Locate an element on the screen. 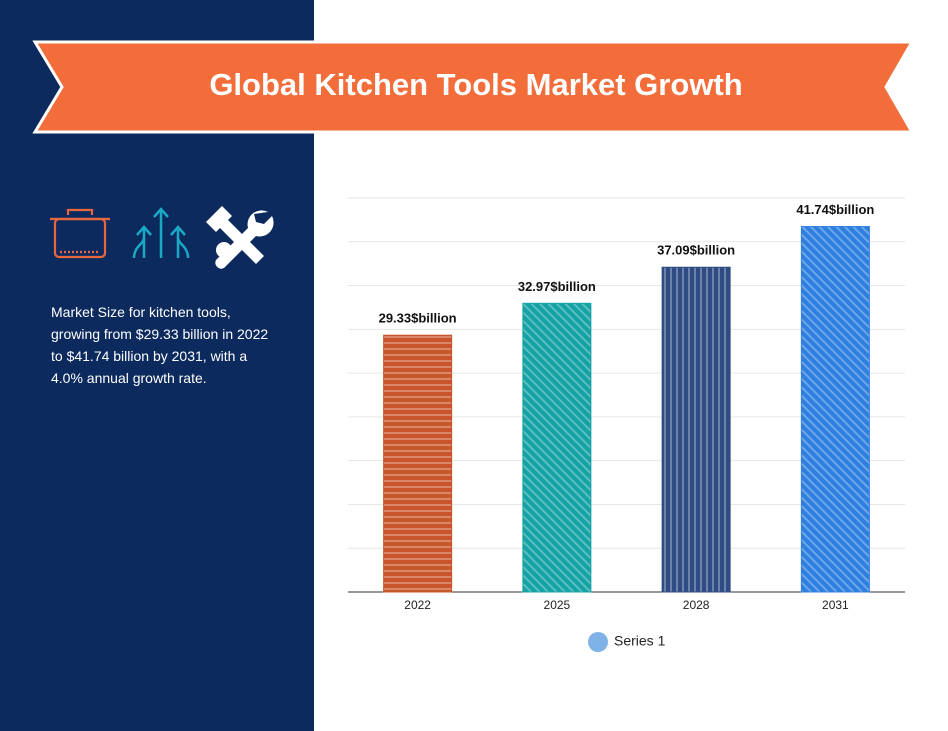 This screenshot has width=948, height=731. x-tick-label: 2028 is located at coordinates (696, 605).